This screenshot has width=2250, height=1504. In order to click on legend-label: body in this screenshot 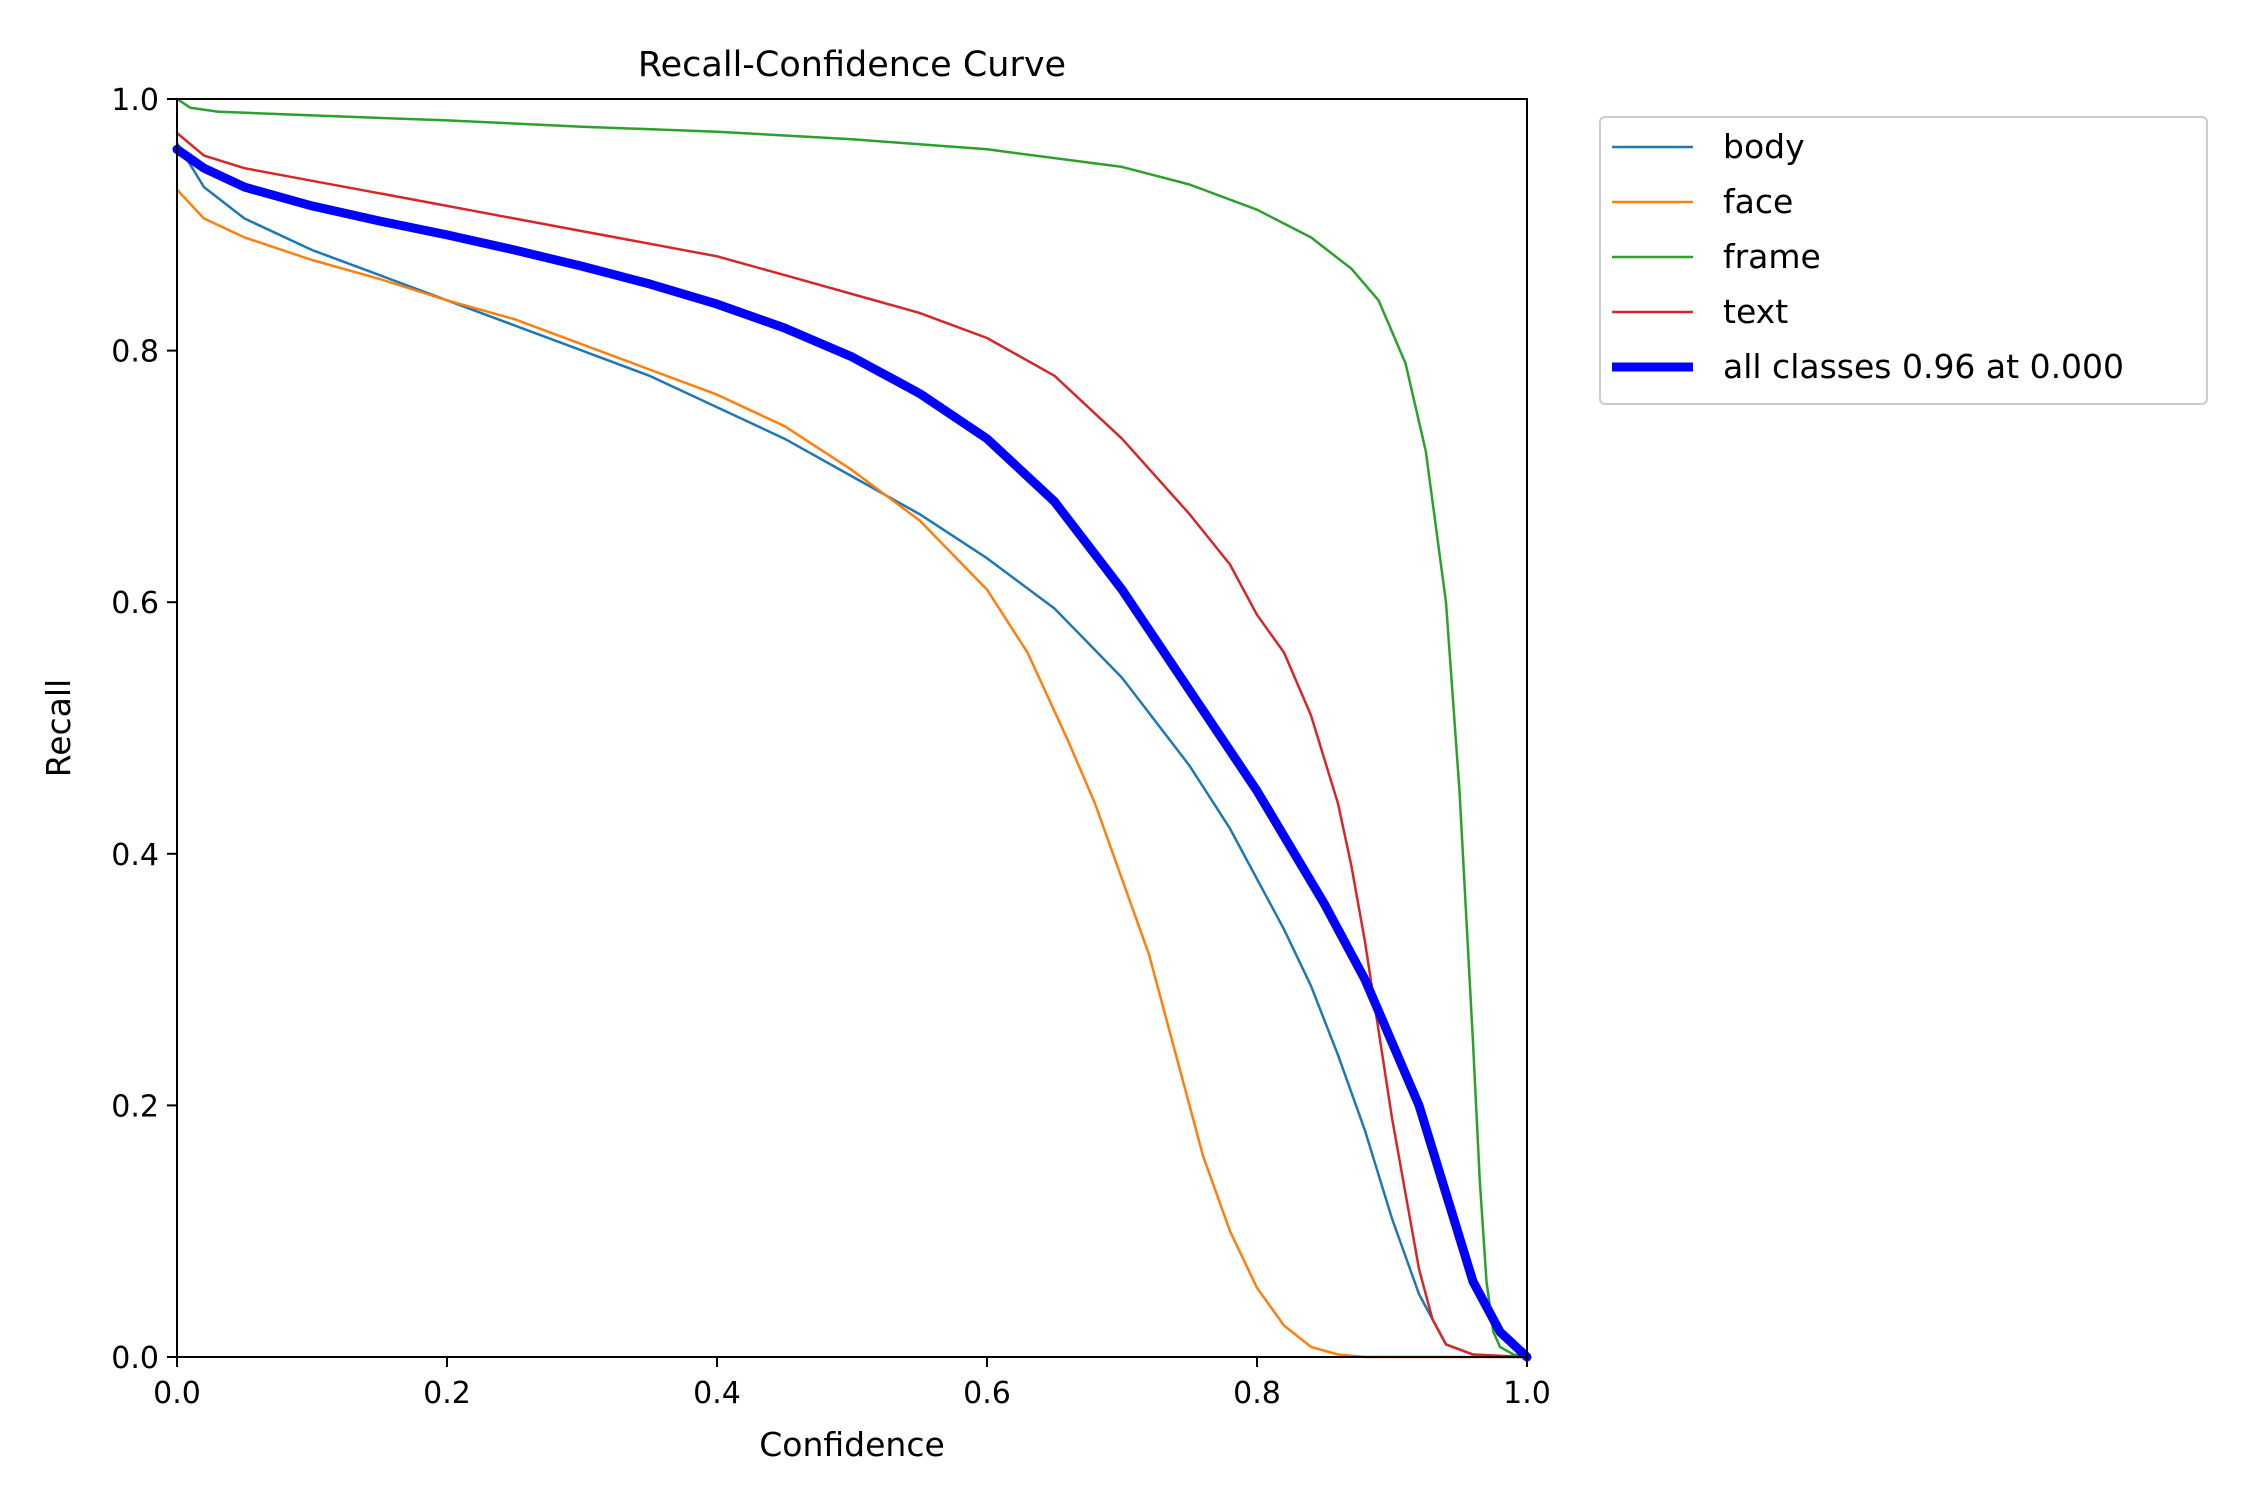, I will do `click(1764, 146)`.